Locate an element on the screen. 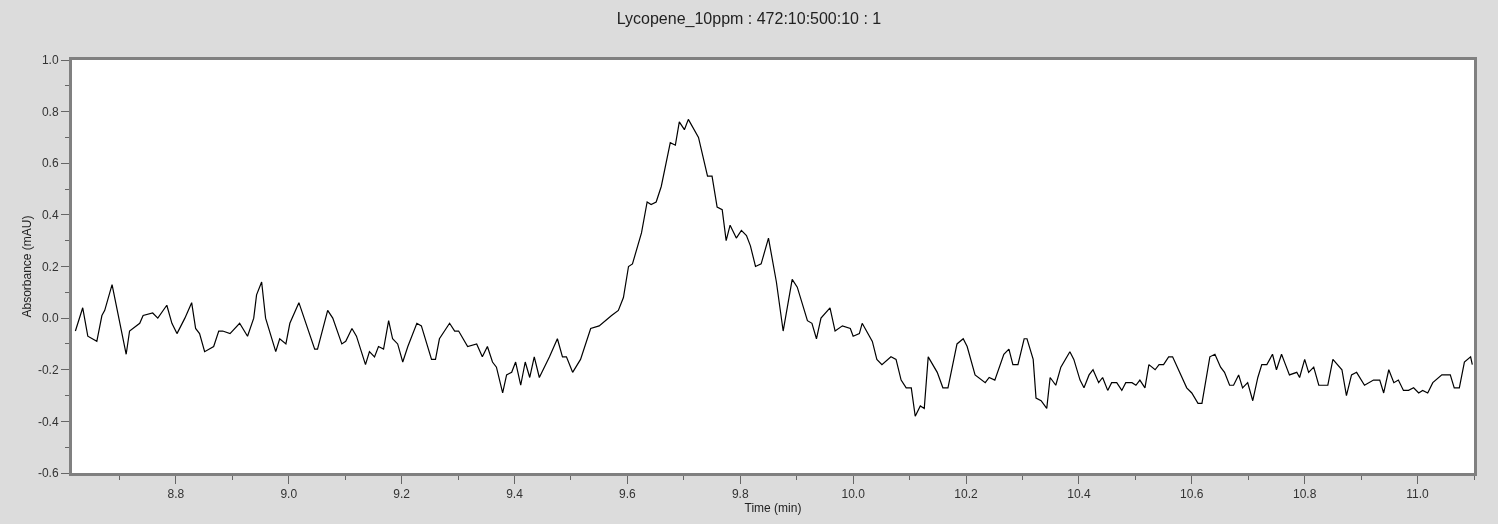  x-tick-label: 10.2 is located at coordinates (966, 494).